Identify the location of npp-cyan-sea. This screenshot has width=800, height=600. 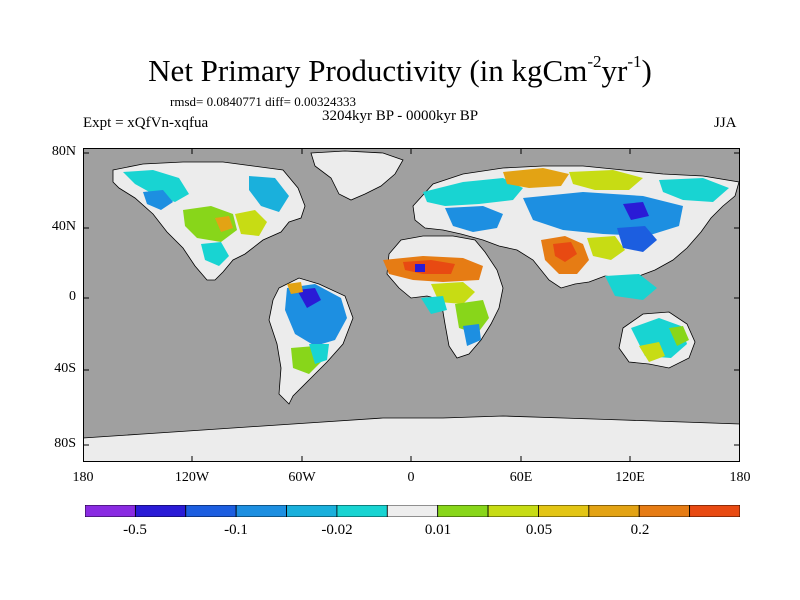
(631, 287).